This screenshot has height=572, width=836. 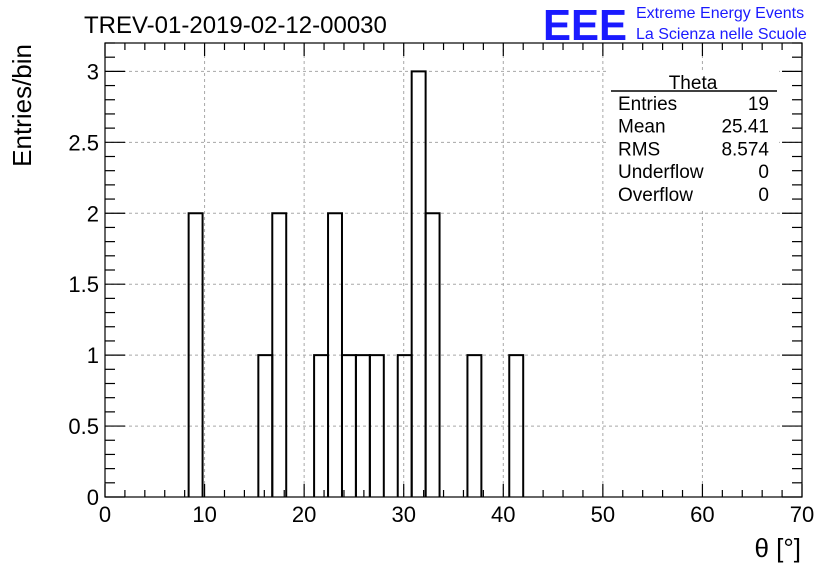 What do you see at coordinates (745, 149) in the screenshot?
I see `stats-row-value: 8.574` at bounding box center [745, 149].